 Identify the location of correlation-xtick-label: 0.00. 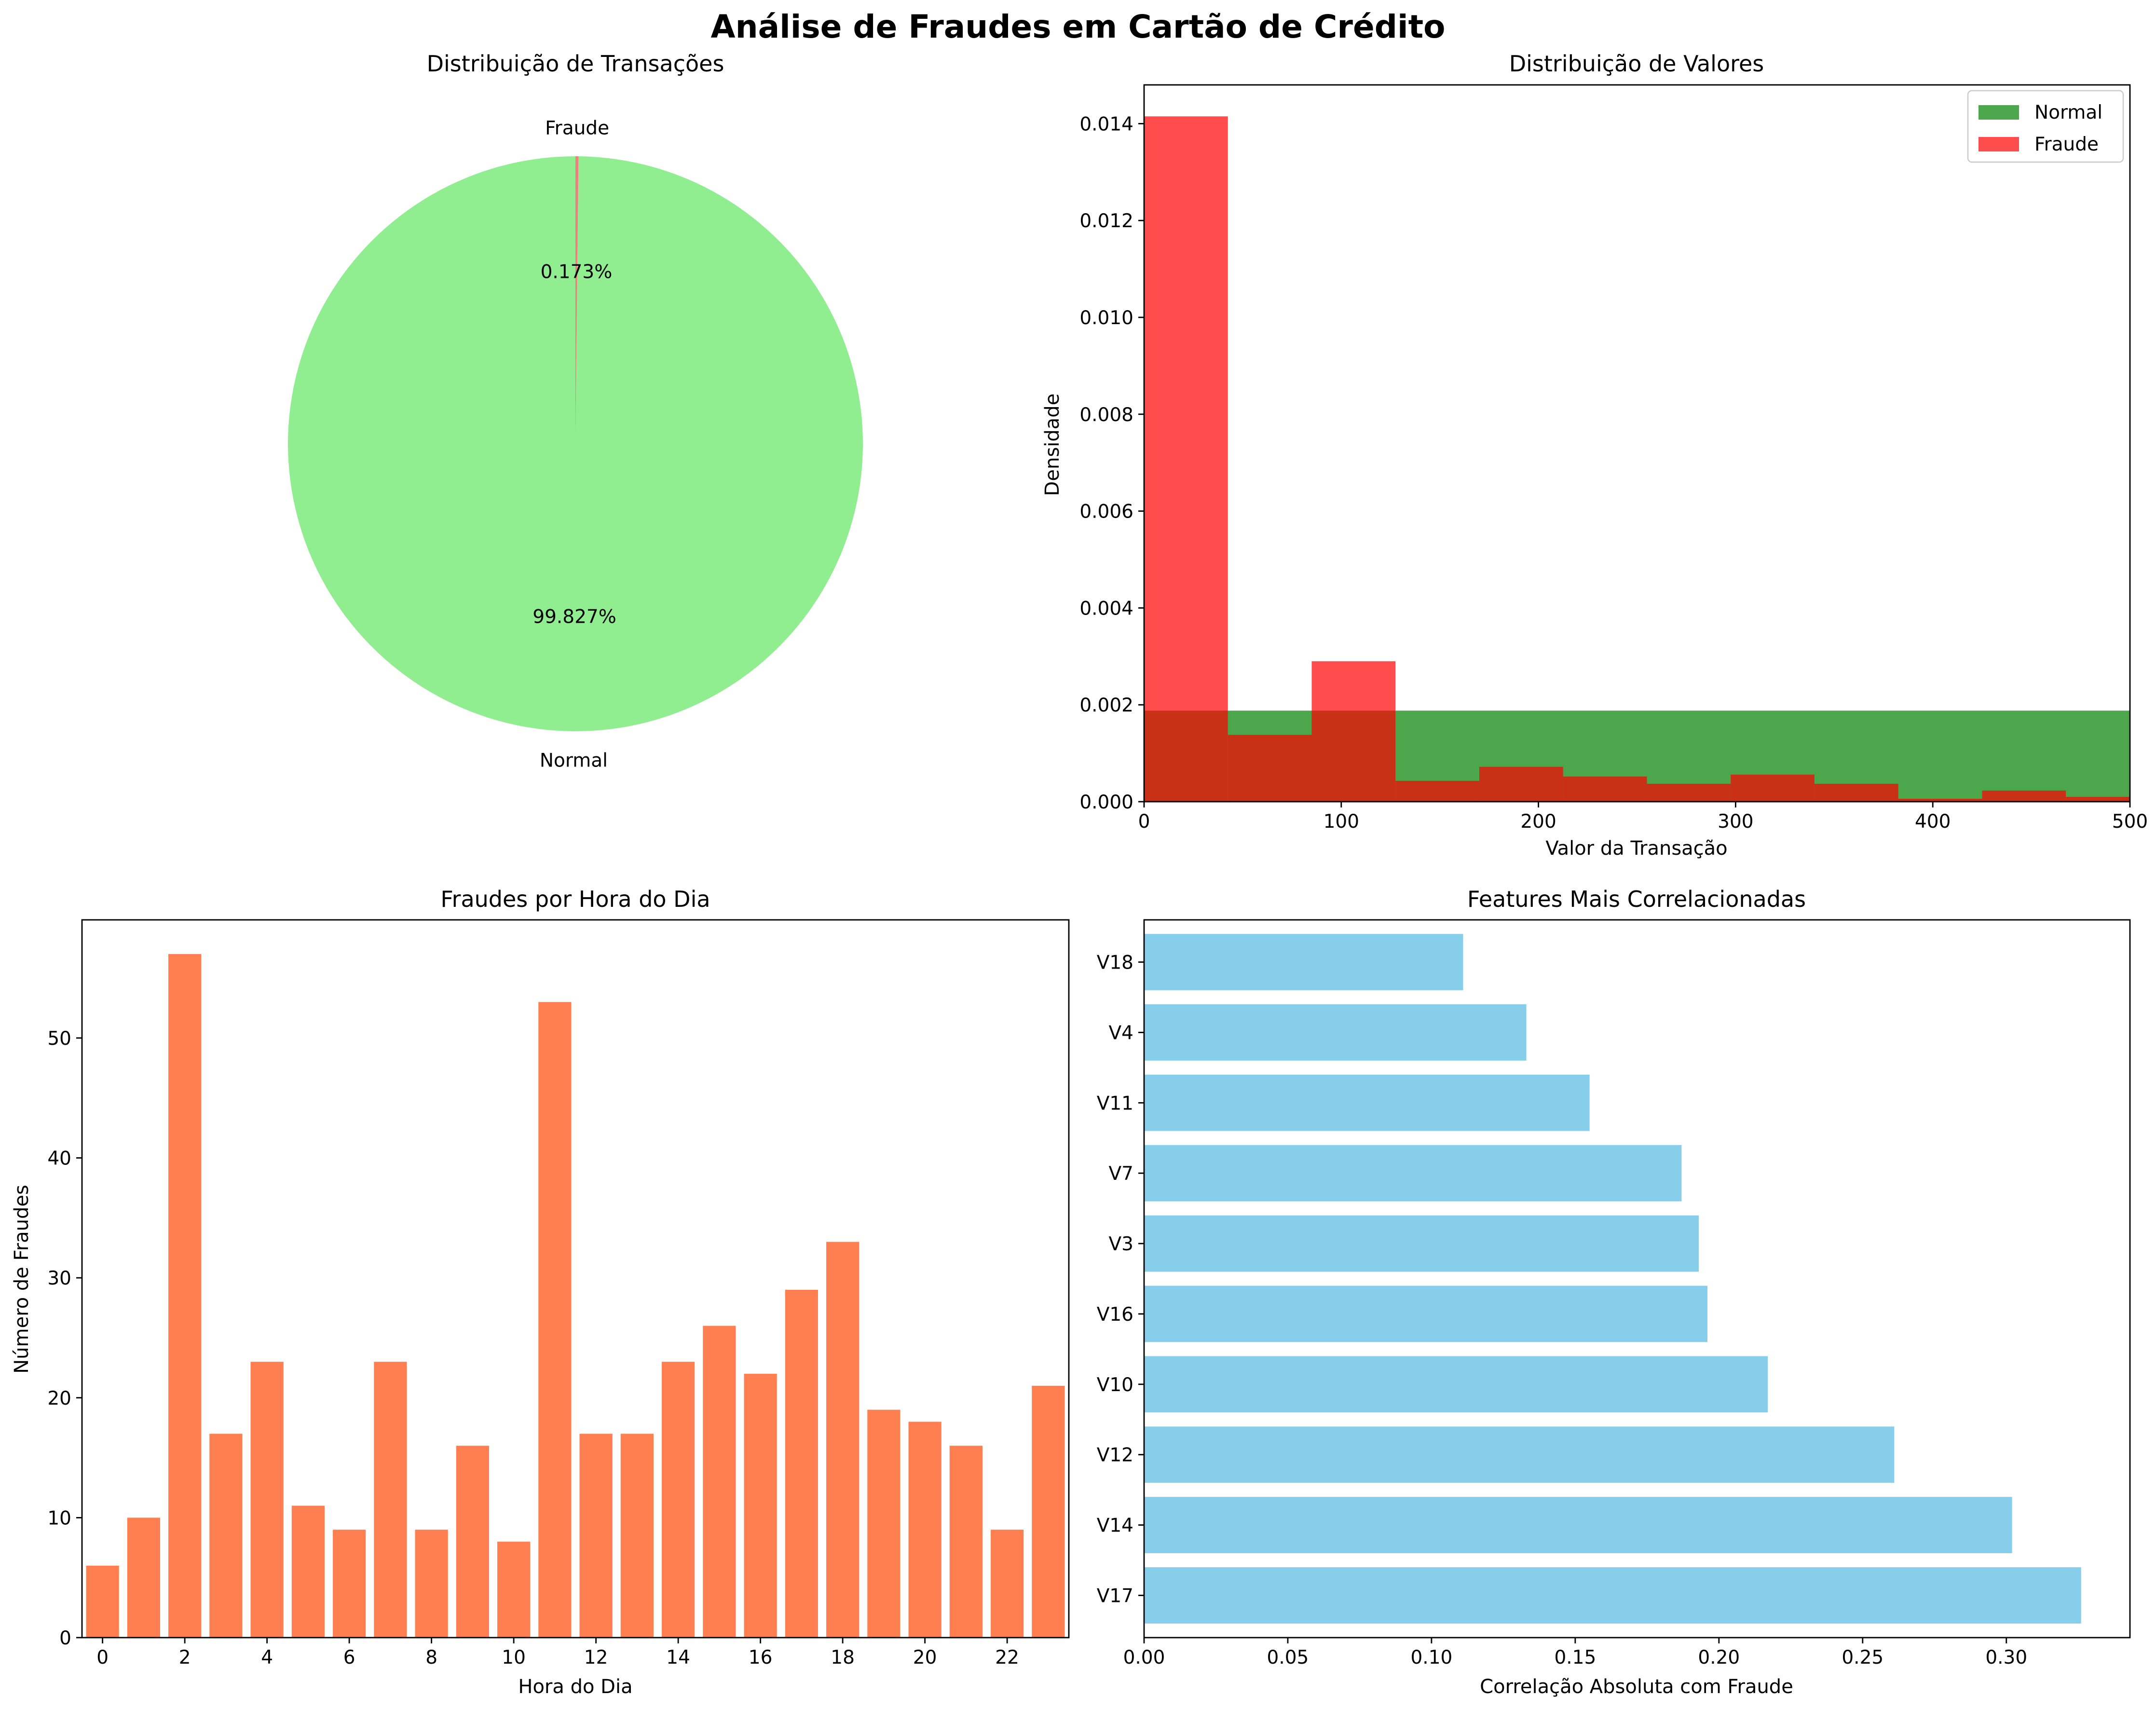
(1144, 1657).